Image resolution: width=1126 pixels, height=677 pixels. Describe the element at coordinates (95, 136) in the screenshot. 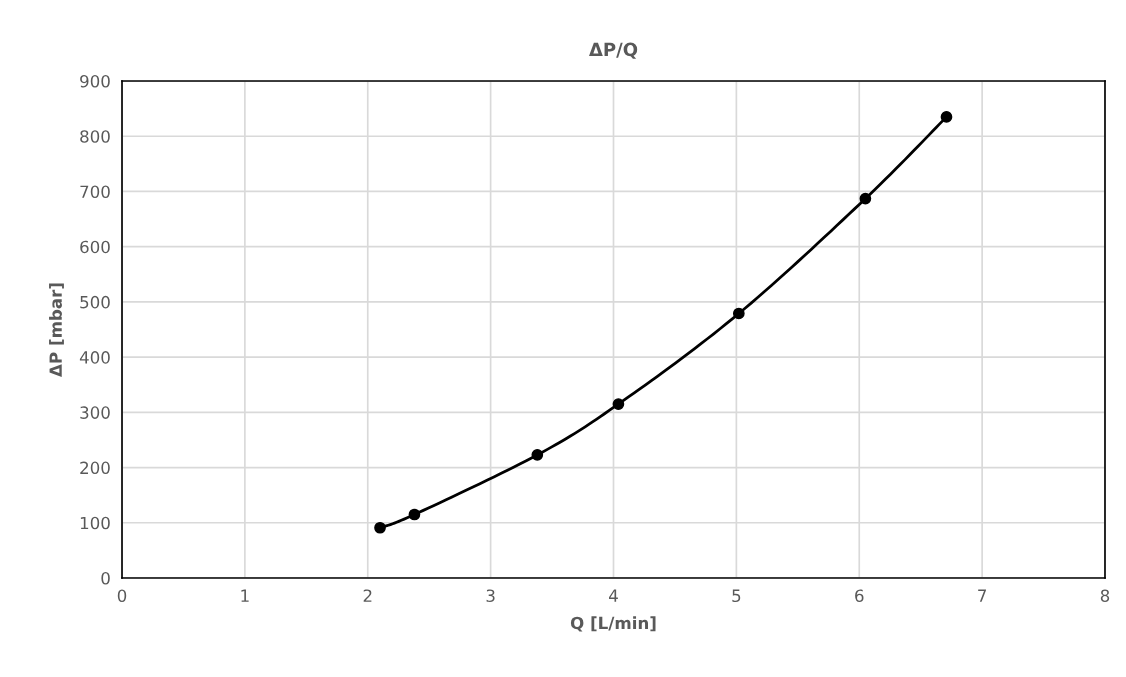

I see `y-tick-label: 800` at that location.